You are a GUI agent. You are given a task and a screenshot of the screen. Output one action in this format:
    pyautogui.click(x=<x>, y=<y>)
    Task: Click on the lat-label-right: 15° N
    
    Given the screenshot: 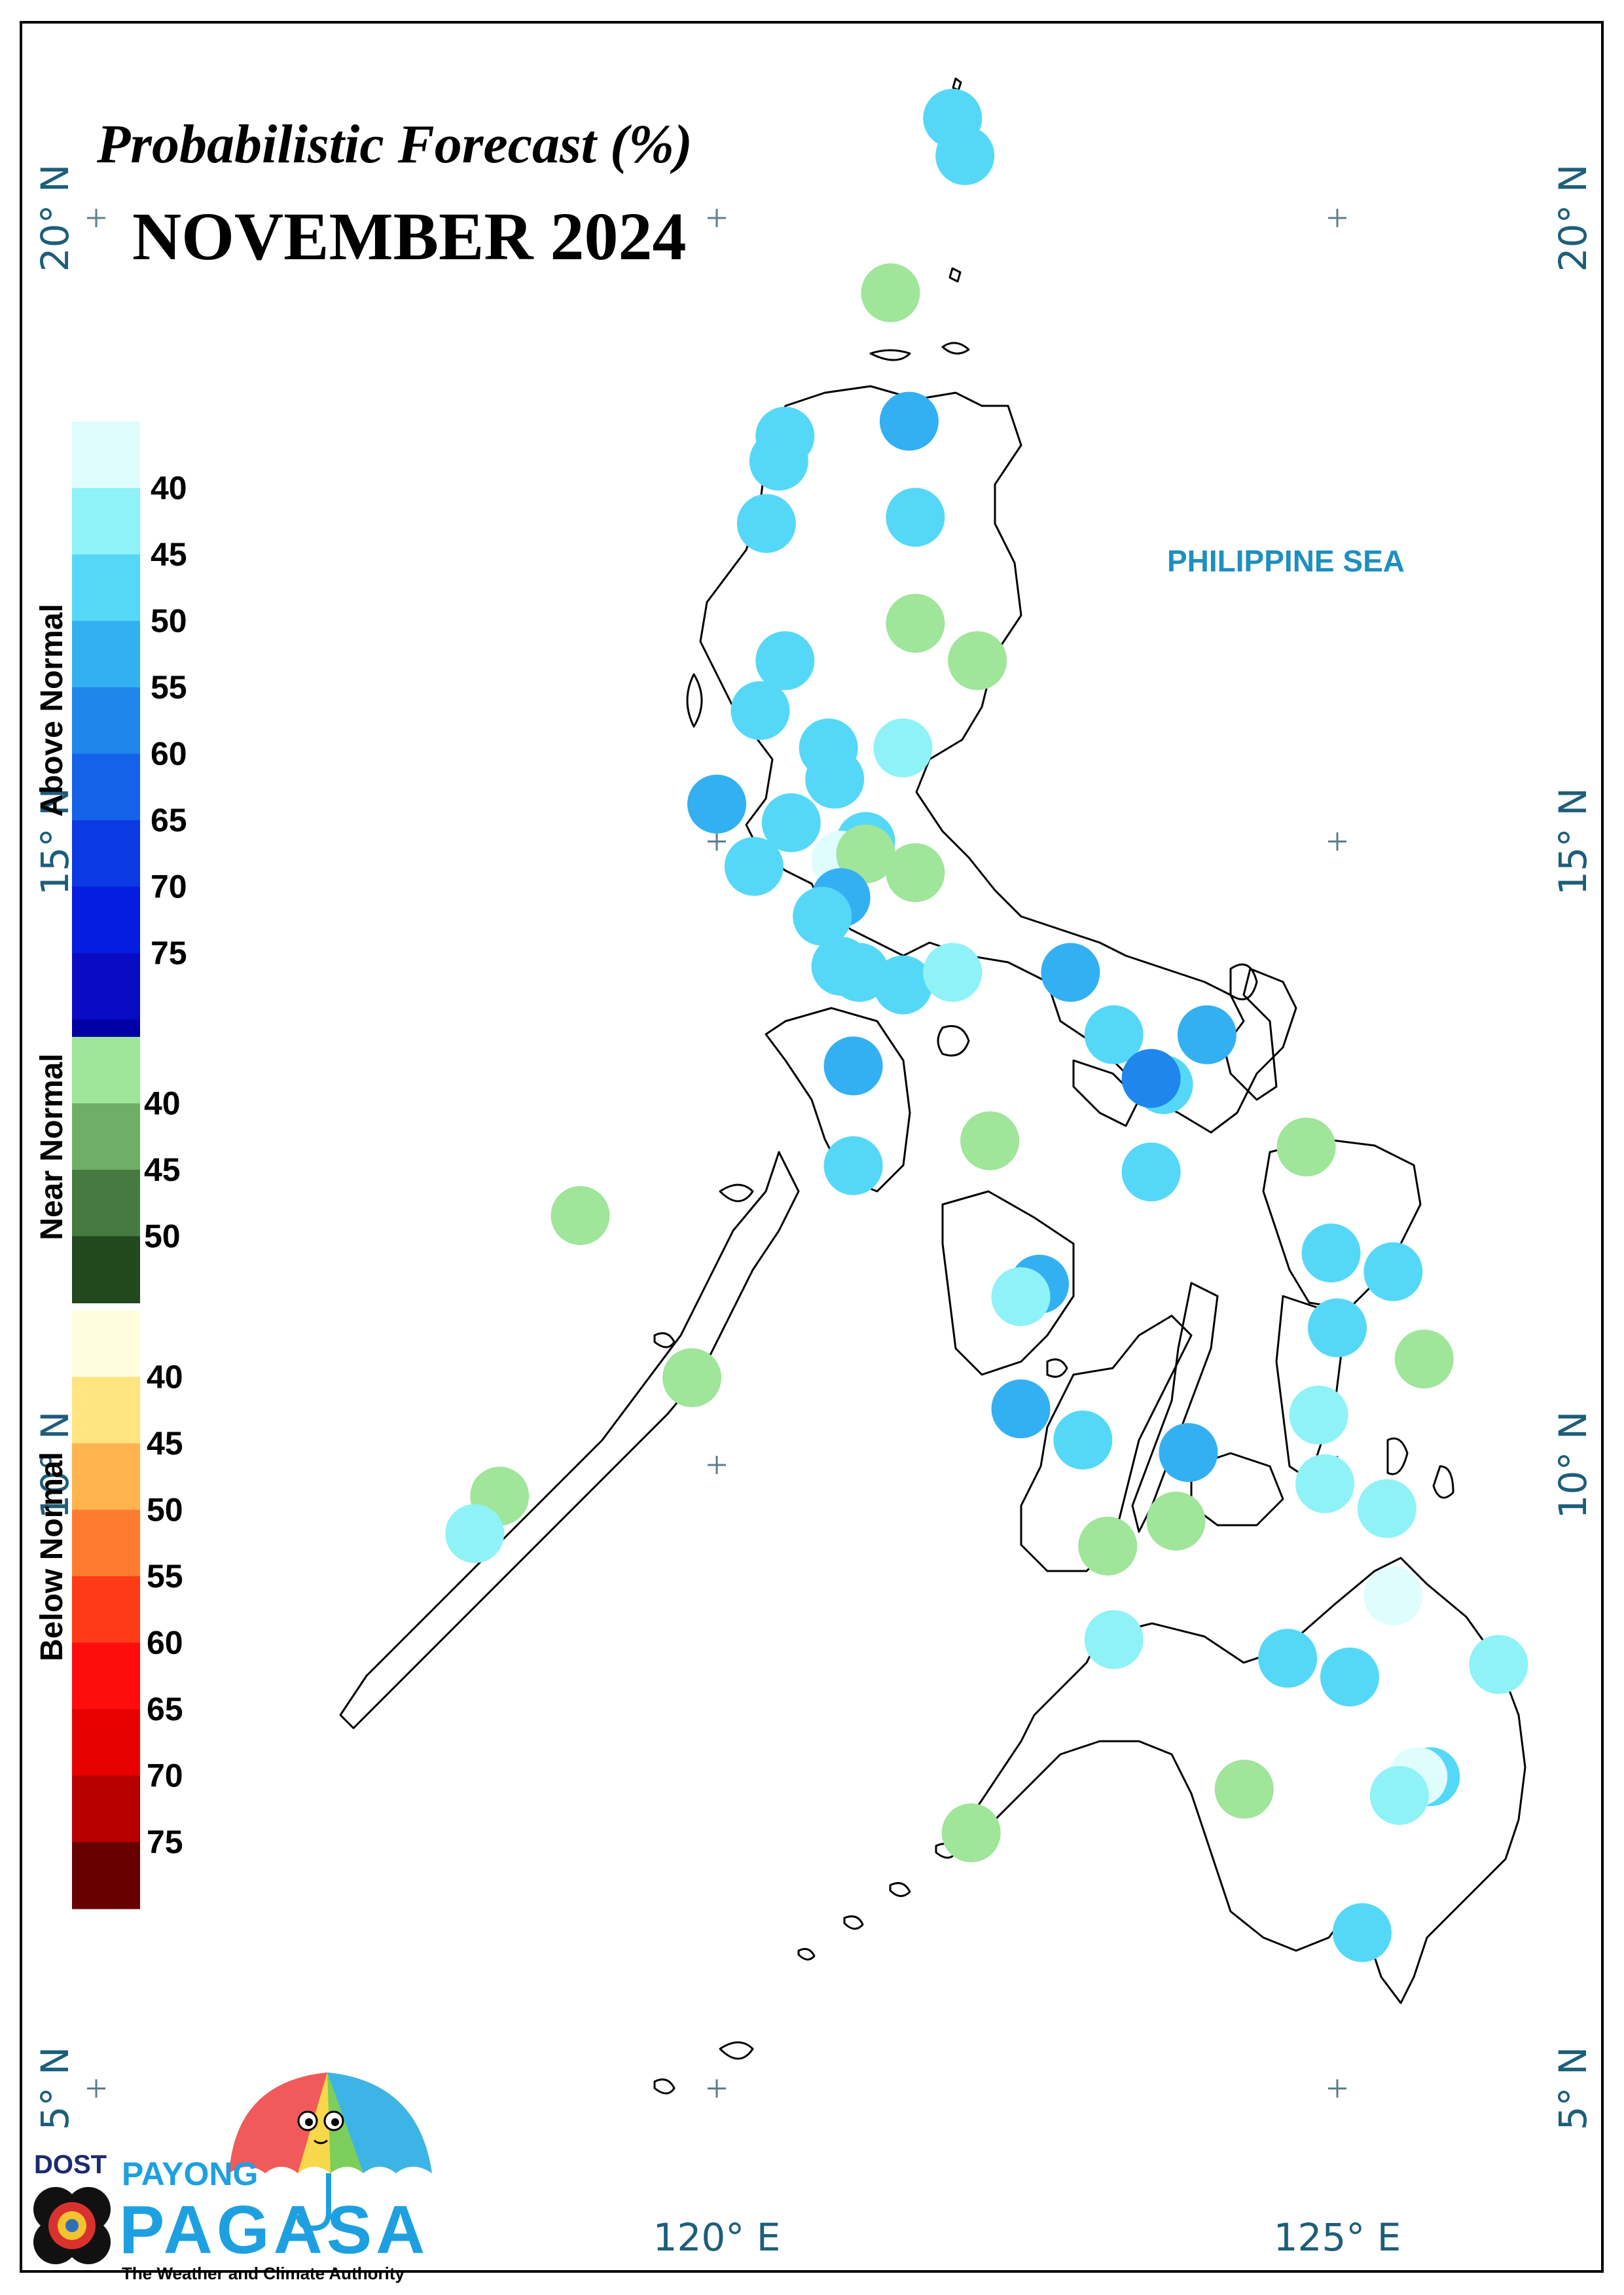 What is the action you would take?
    pyautogui.click(x=1573, y=841)
    